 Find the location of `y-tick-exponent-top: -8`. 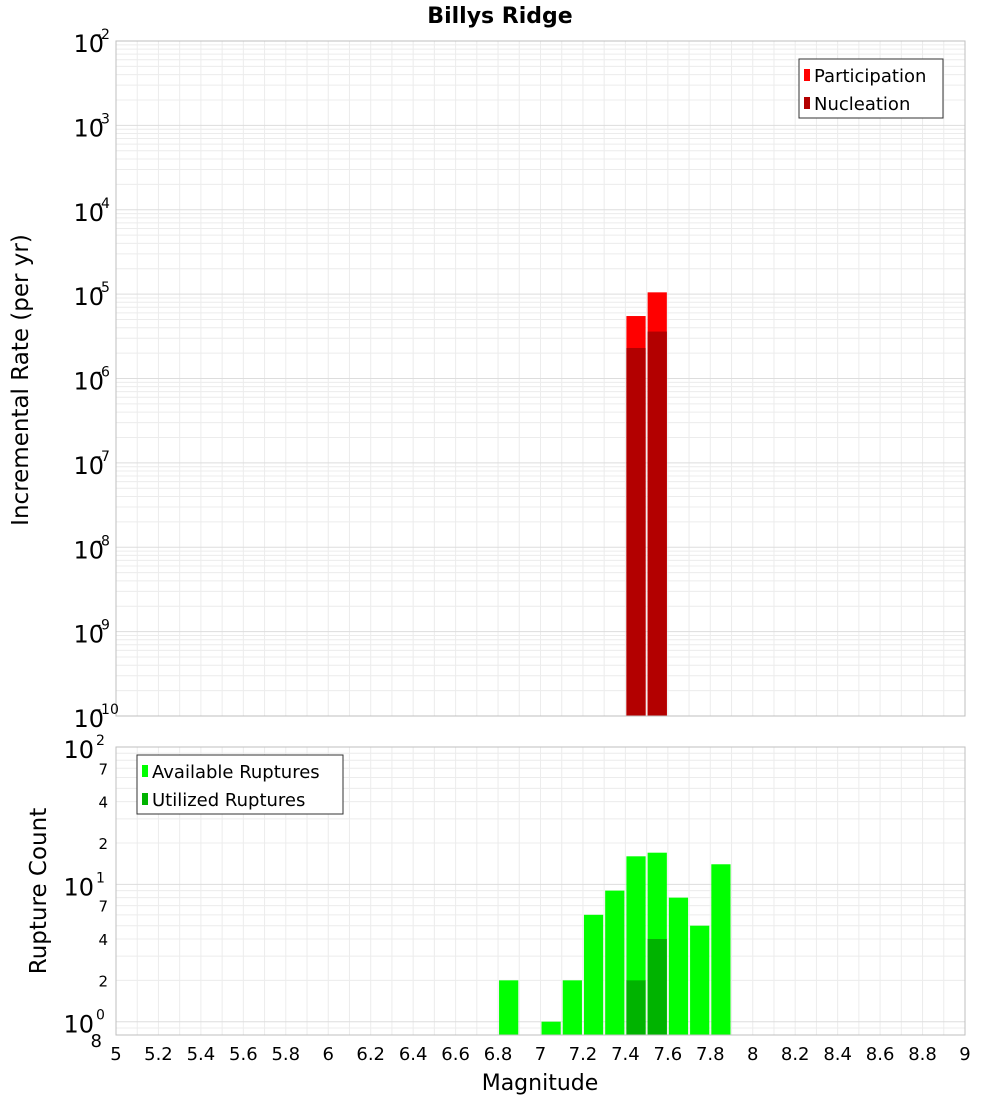

y-tick-exponent-top: -8 is located at coordinates (103, 541).